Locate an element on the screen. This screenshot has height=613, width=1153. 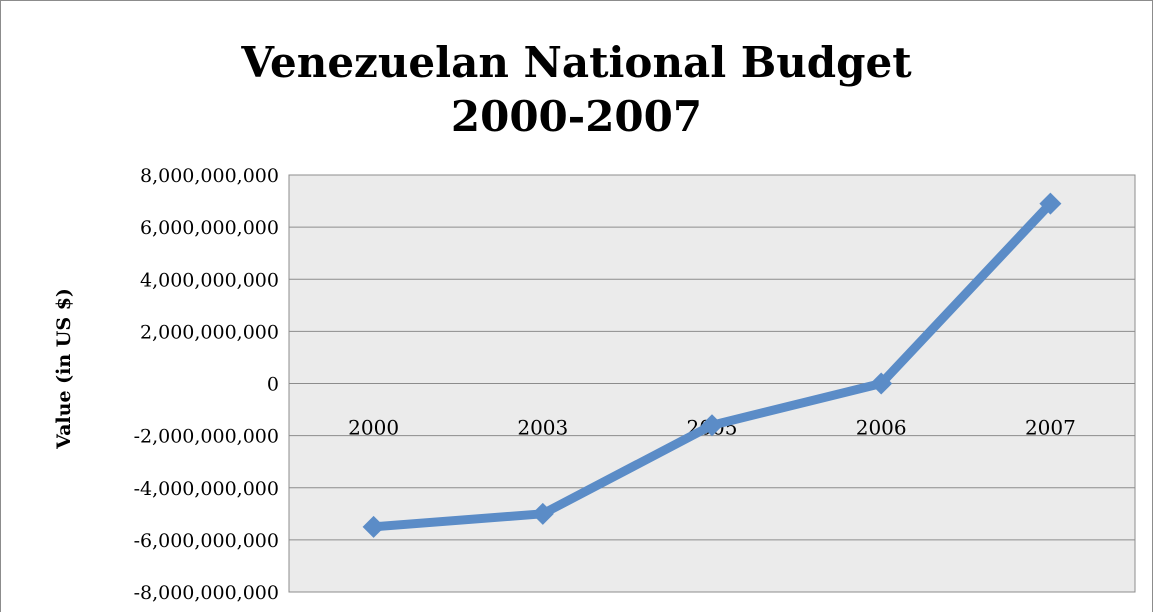
x-category-label: 2000 is located at coordinates (373, 428).